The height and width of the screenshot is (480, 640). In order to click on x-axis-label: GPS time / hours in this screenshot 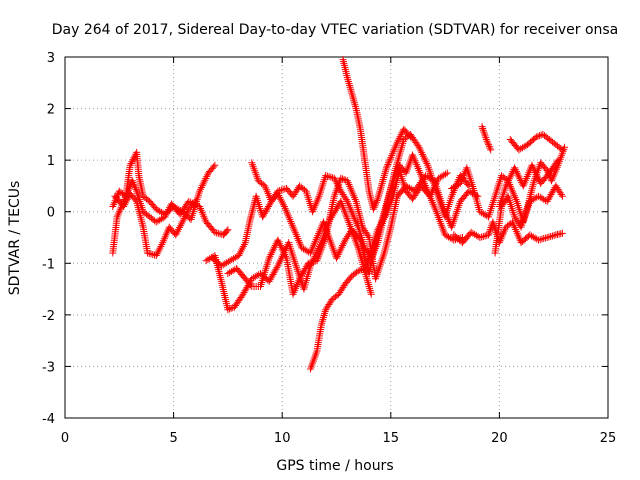, I will do `click(334, 466)`.